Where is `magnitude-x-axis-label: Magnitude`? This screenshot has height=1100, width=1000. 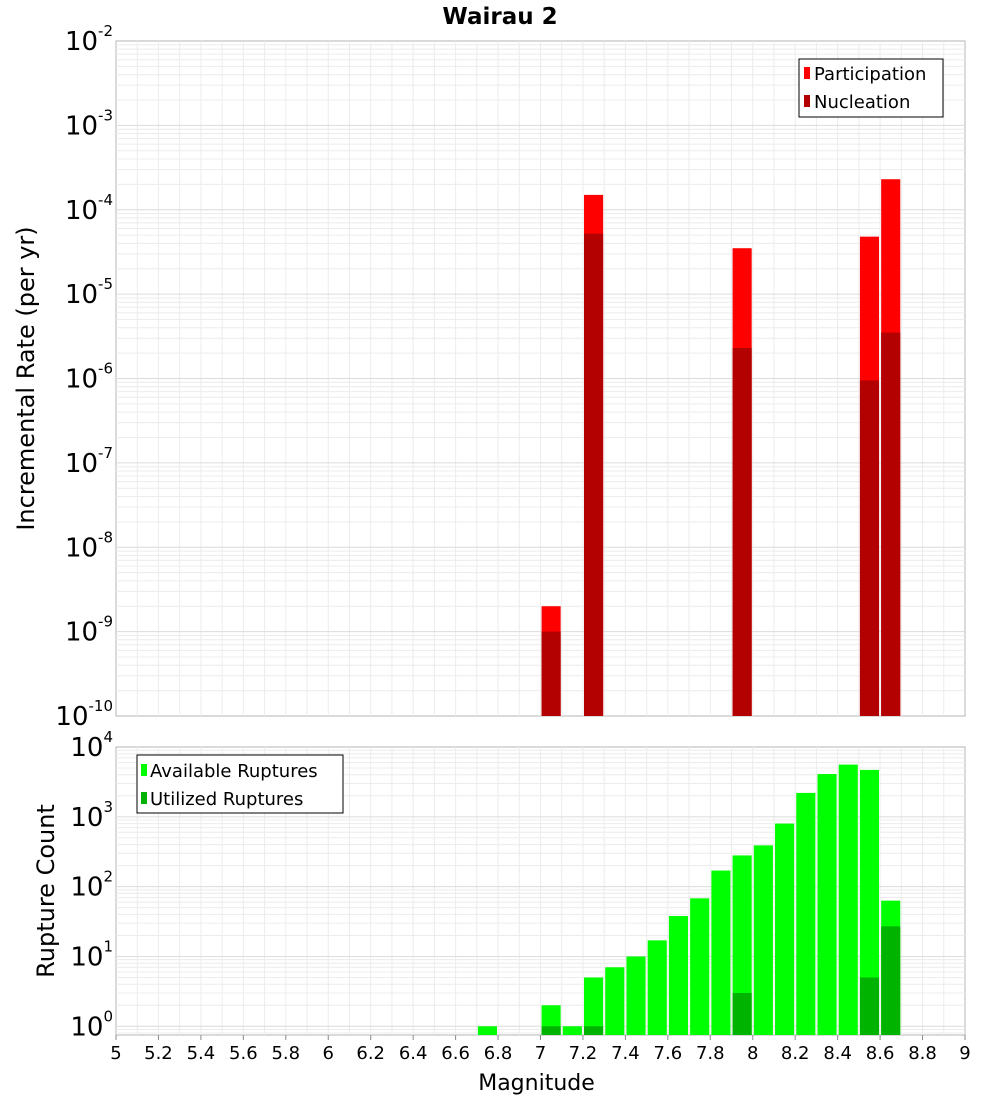 magnitude-x-axis-label: Magnitude is located at coordinates (536, 1083).